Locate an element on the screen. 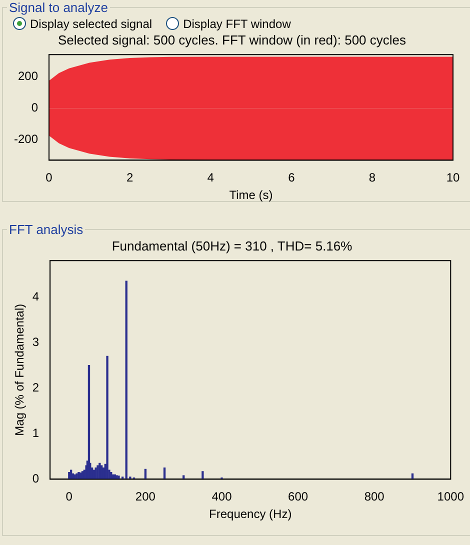 This screenshot has height=545, width=470. x-tick-label: 1000 is located at coordinates (450, 497).